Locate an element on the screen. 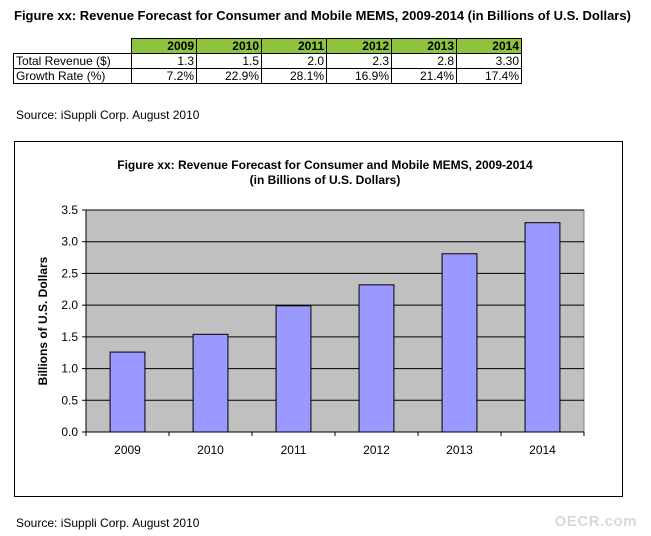 Image resolution: width=651 pixels, height=536 pixels. x-tick-label: 2010 is located at coordinates (210, 450).